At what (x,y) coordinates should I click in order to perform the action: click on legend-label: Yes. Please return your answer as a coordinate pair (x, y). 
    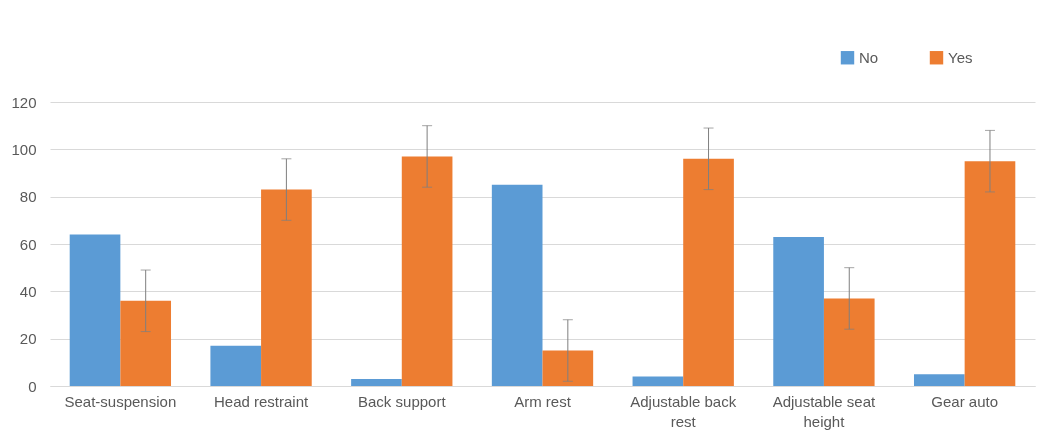
    Looking at the image, I should click on (960, 57).